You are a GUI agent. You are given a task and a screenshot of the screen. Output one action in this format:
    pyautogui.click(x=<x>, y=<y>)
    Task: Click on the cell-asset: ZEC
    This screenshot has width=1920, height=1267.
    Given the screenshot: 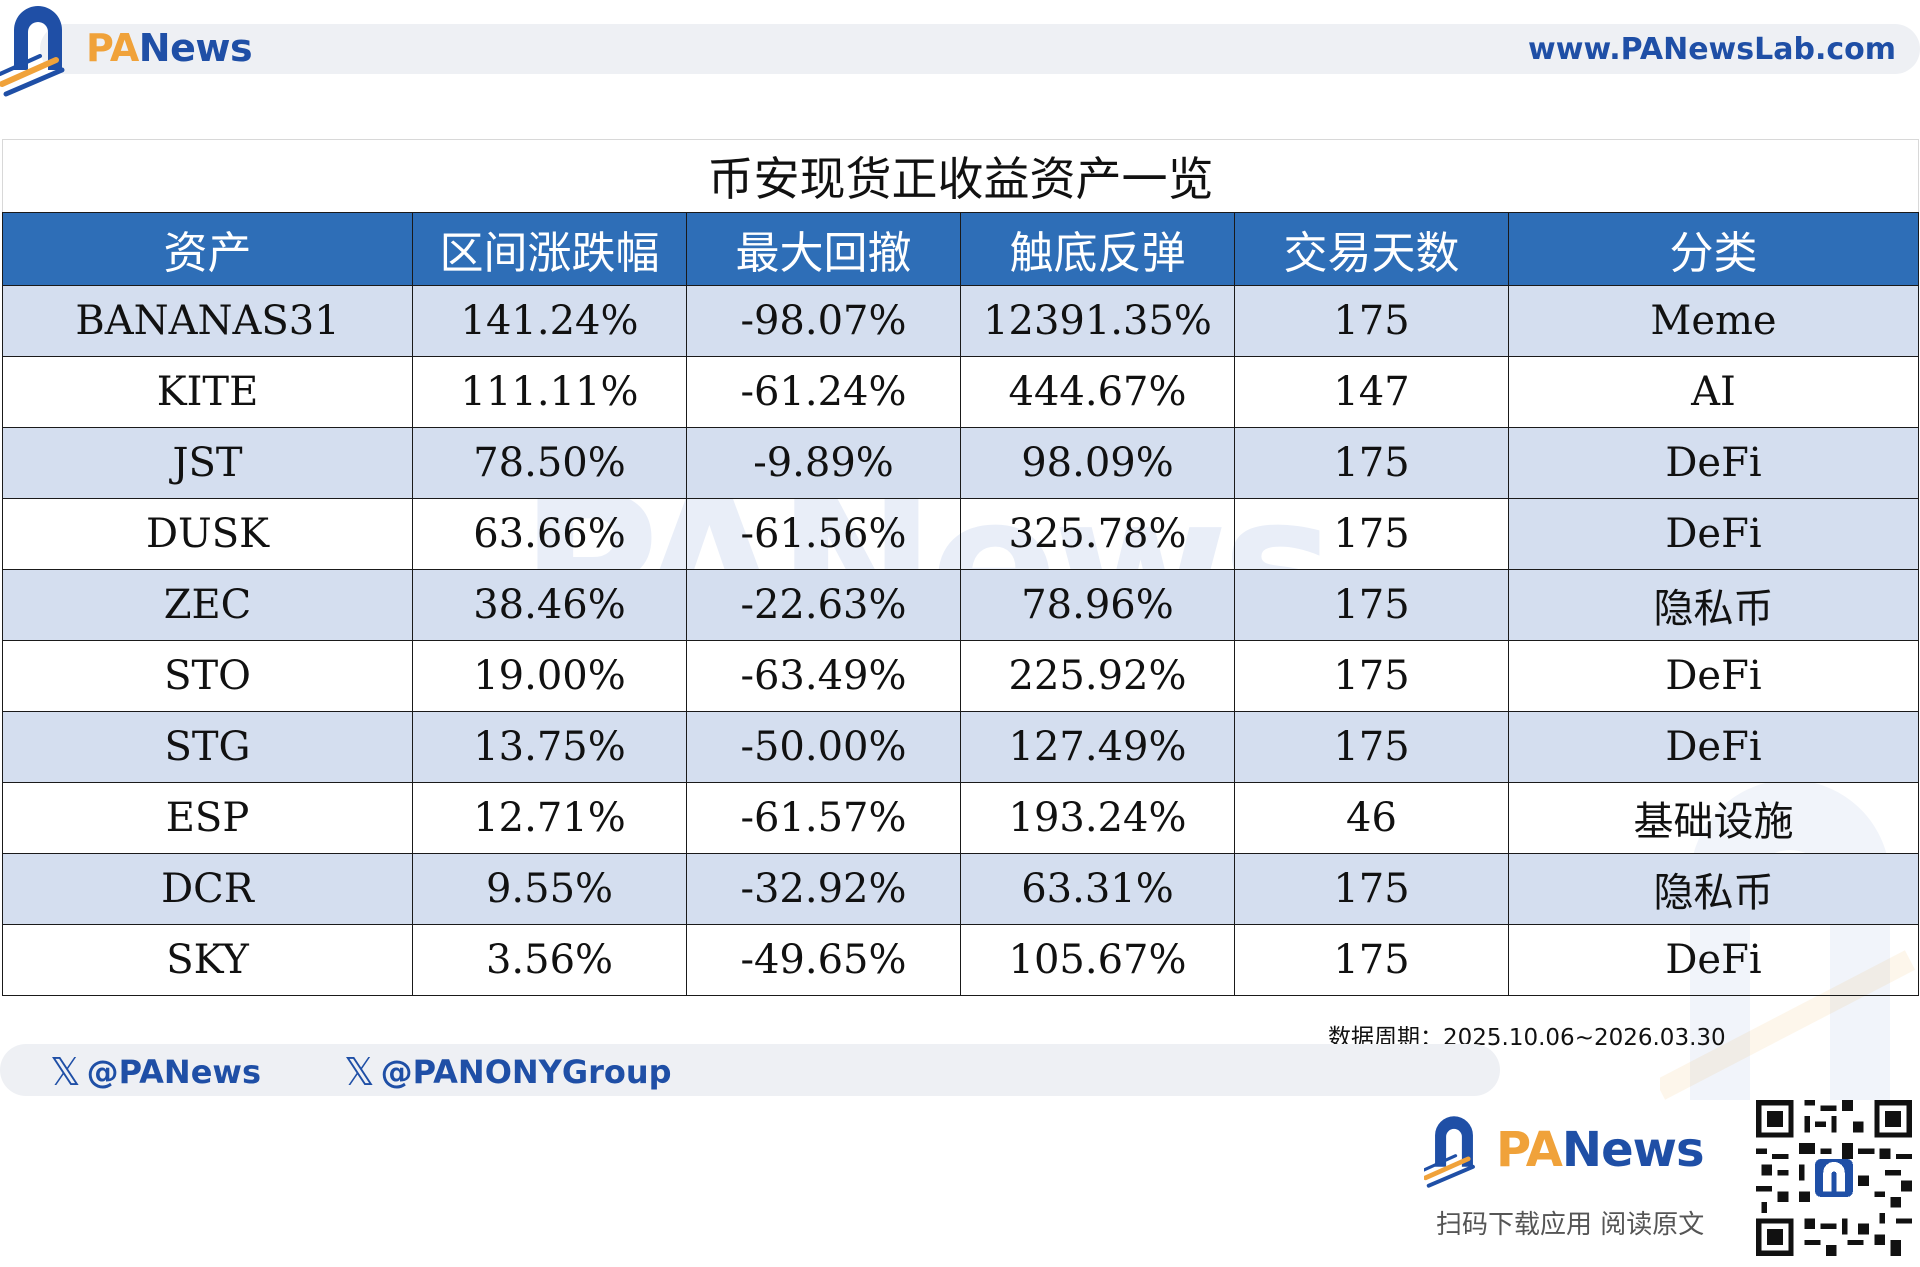 What is the action you would take?
    pyautogui.click(x=207, y=605)
    